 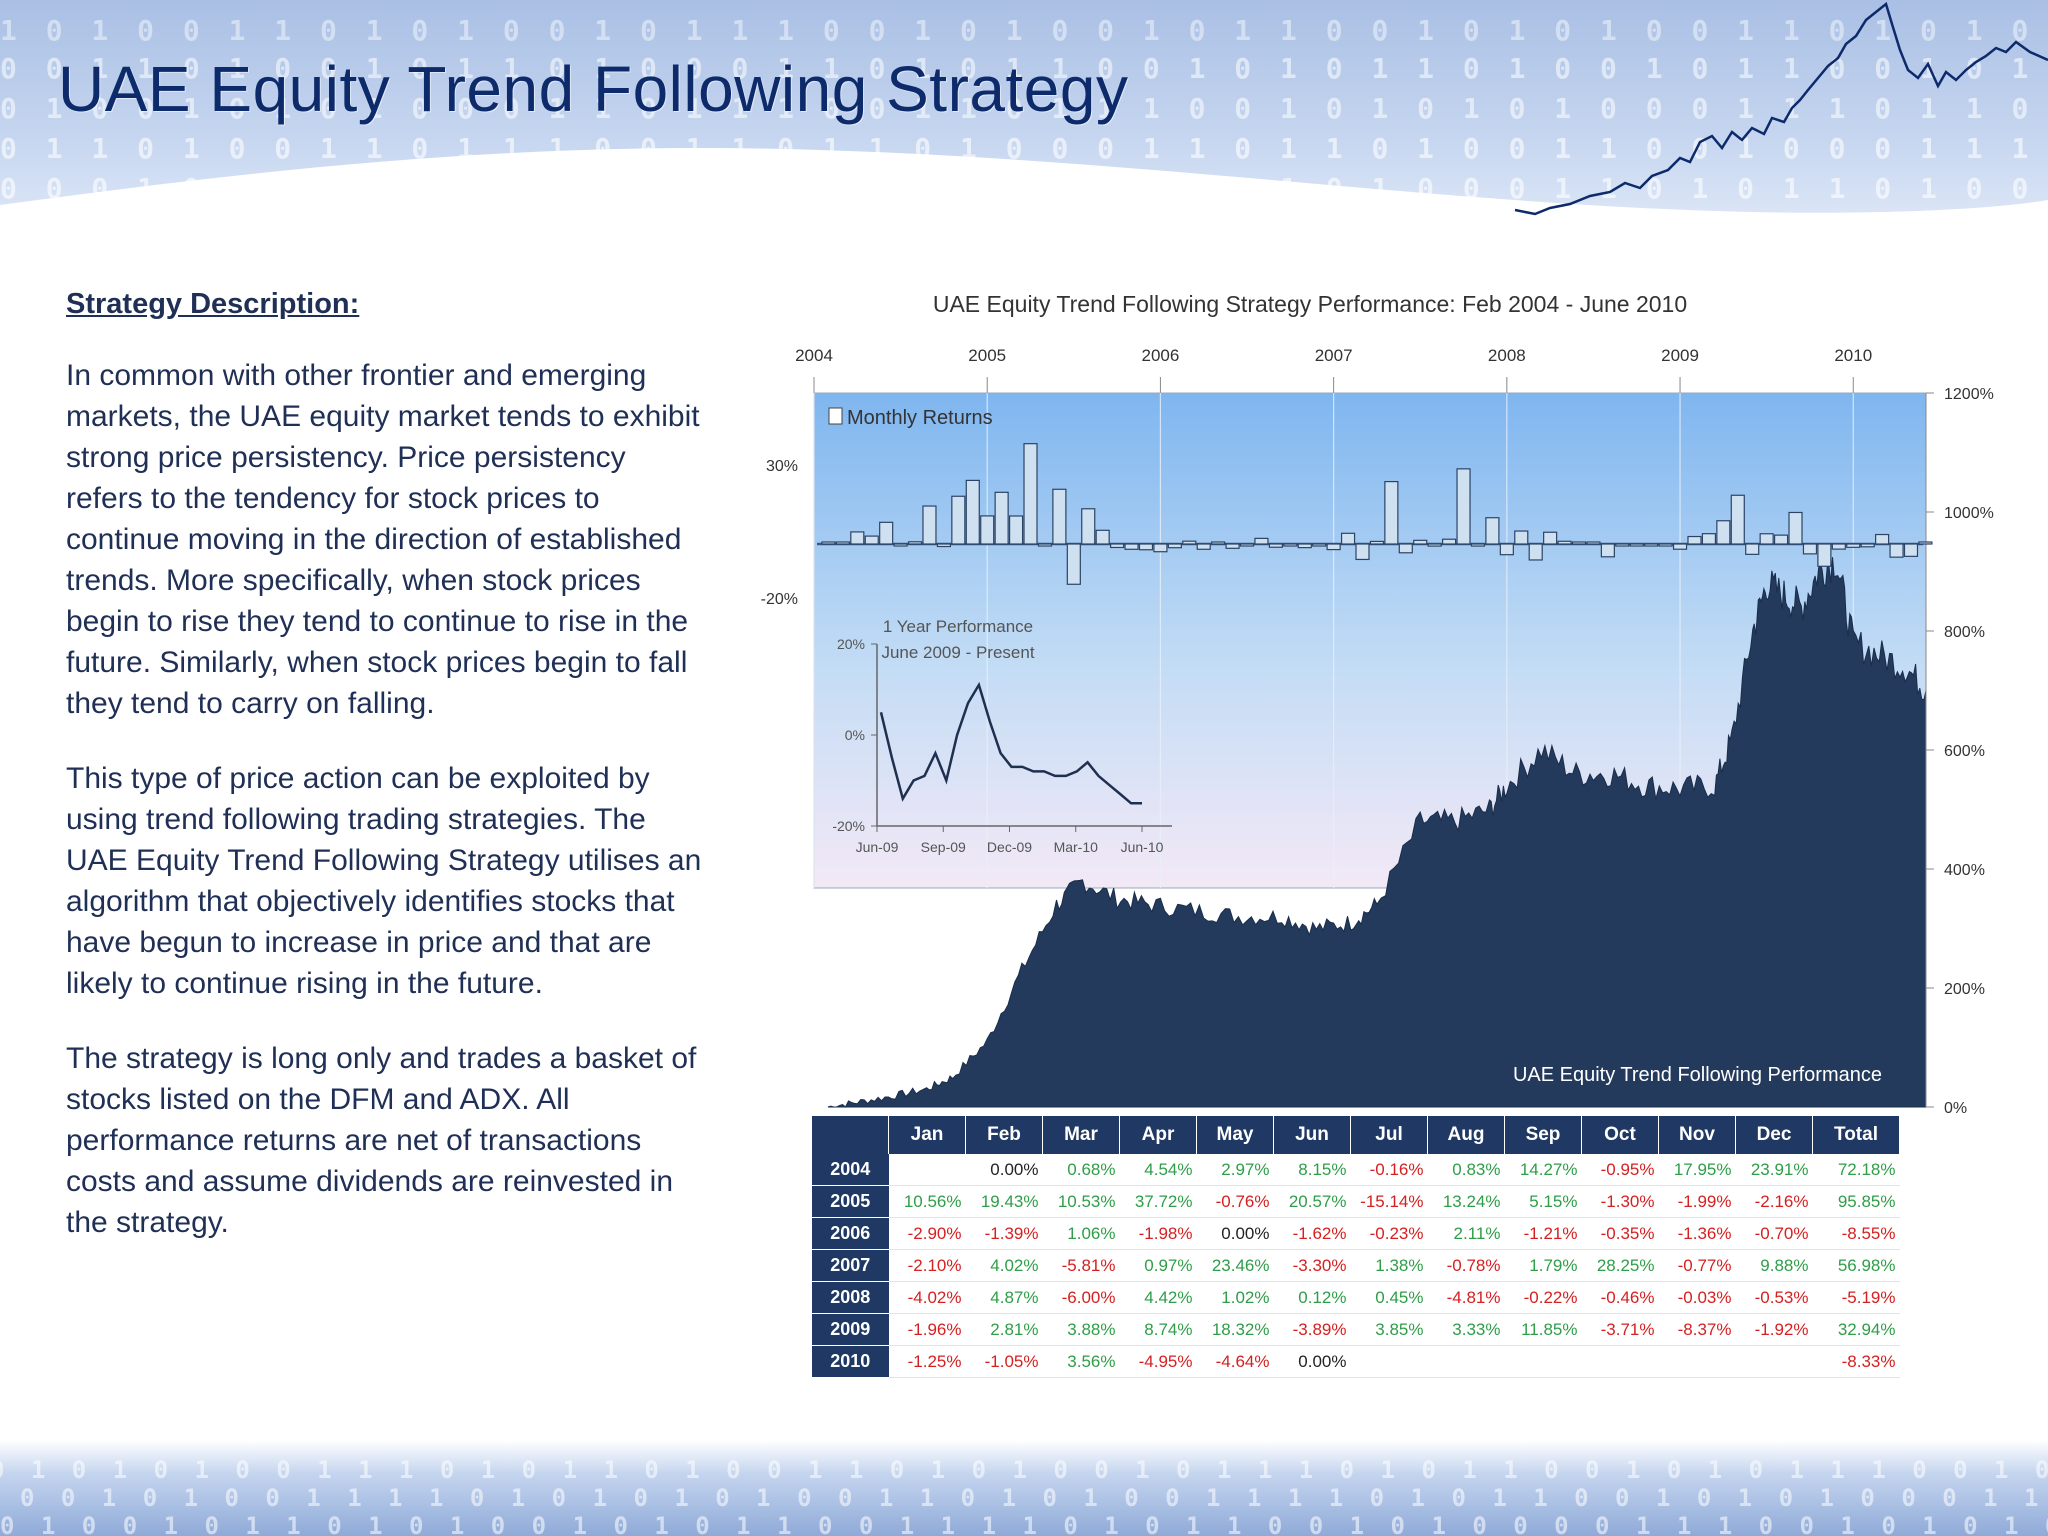 I want to click on return-cell: -0.16%, so click(x=1389, y=1170).